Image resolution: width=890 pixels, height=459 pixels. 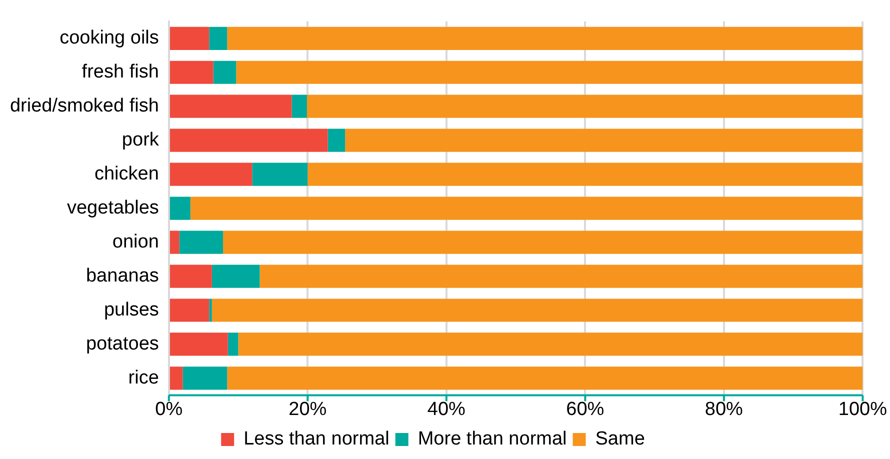 What do you see at coordinates (317, 439) in the screenshot?
I see `legend-label: Less than normal` at bounding box center [317, 439].